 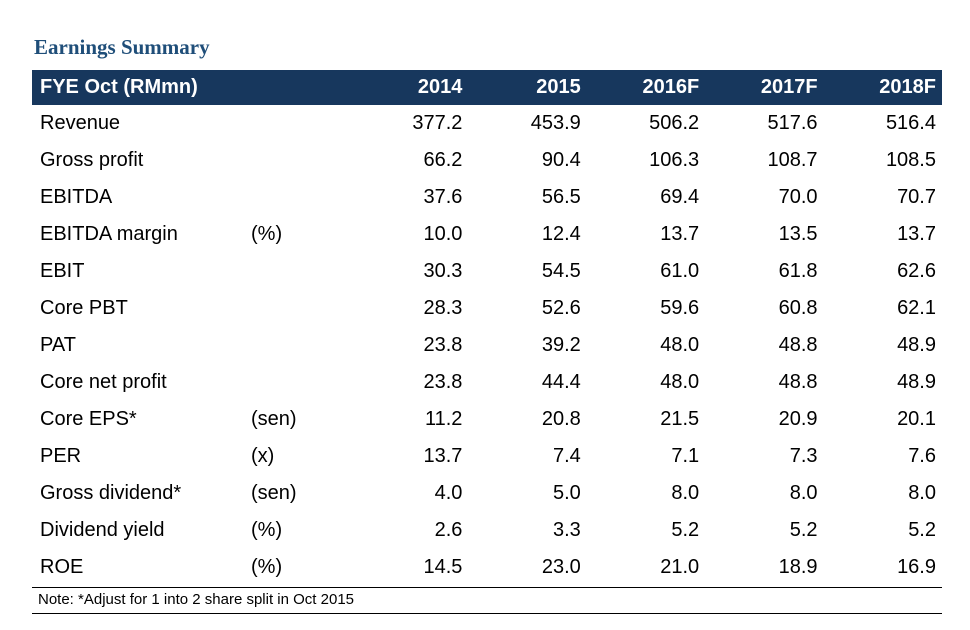 I want to click on row-label: Core PBT, so click(x=84, y=308).